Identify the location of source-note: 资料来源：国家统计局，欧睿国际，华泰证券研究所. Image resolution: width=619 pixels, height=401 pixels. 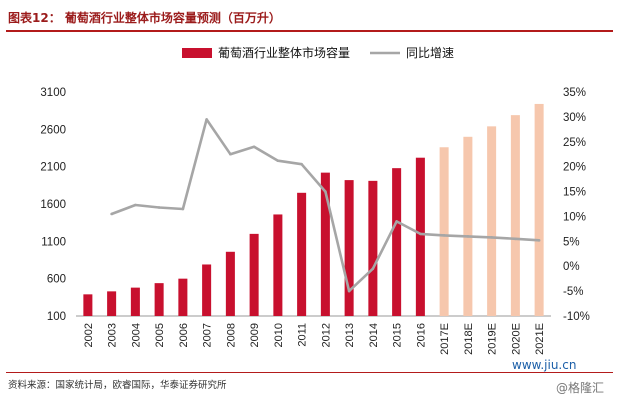
(117, 385).